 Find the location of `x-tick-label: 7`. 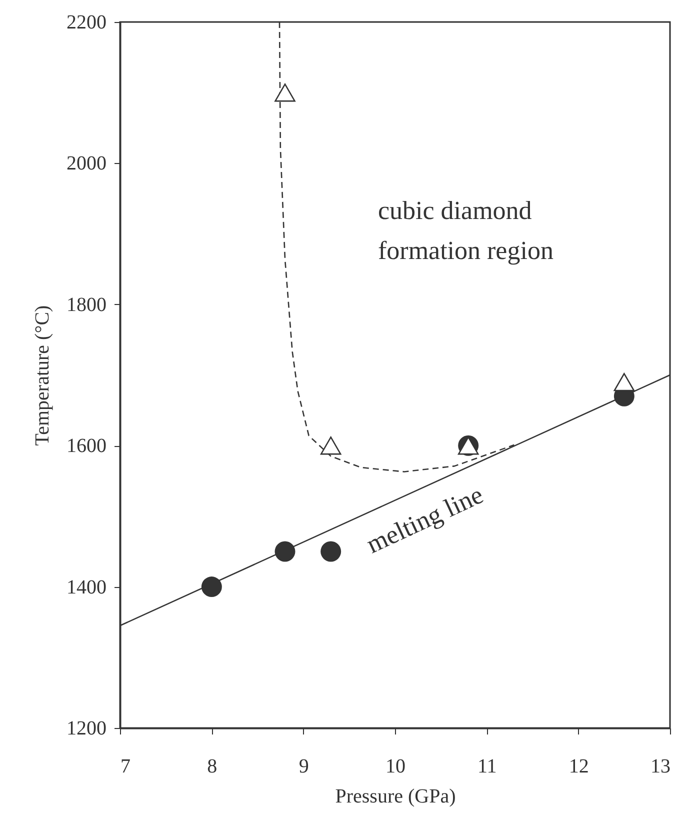

x-tick-label: 7 is located at coordinates (125, 767).